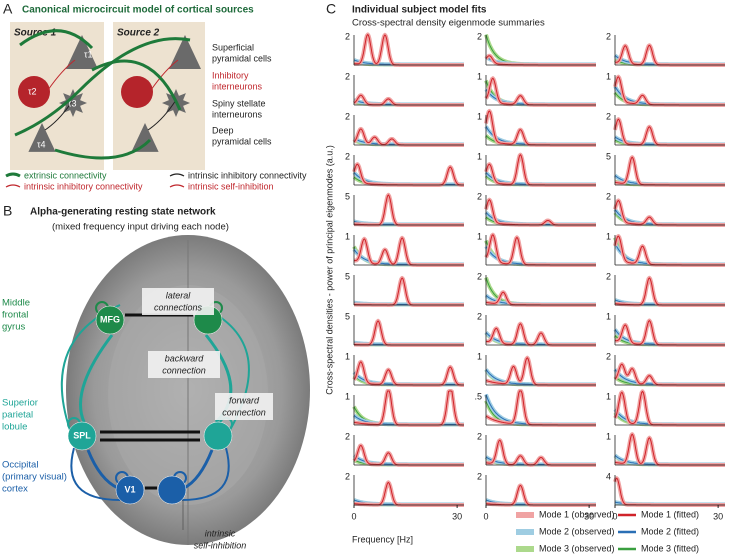 The width and height of the screenshot is (729, 555). Describe the element at coordinates (577, 514) in the screenshot. I see `legend-label: Mode 1 (observed)` at that location.